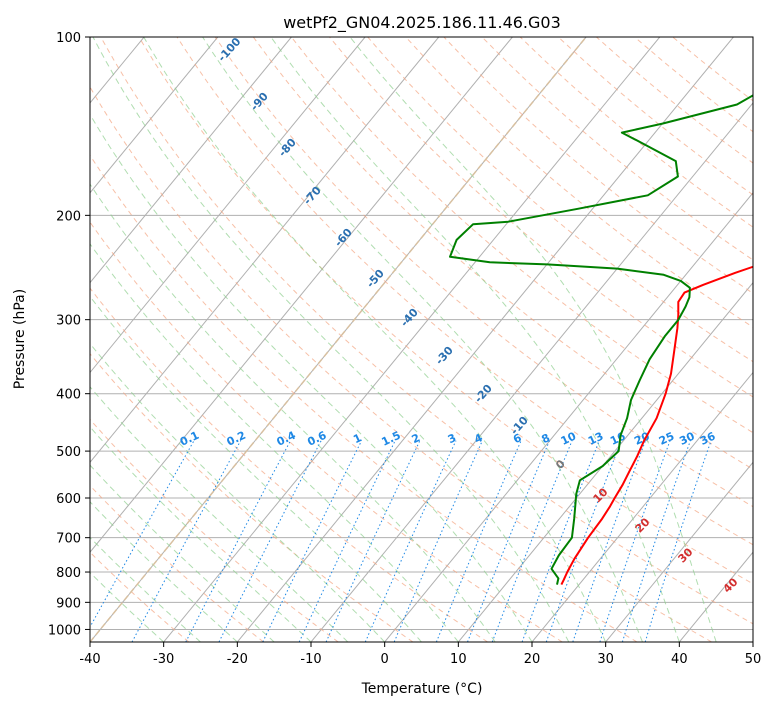 This screenshot has height=708, width=775. What do you see at coordinates (605, 659) in the screenshot?
I see `x-tick-label: 30` at bounding box center [605, 659].